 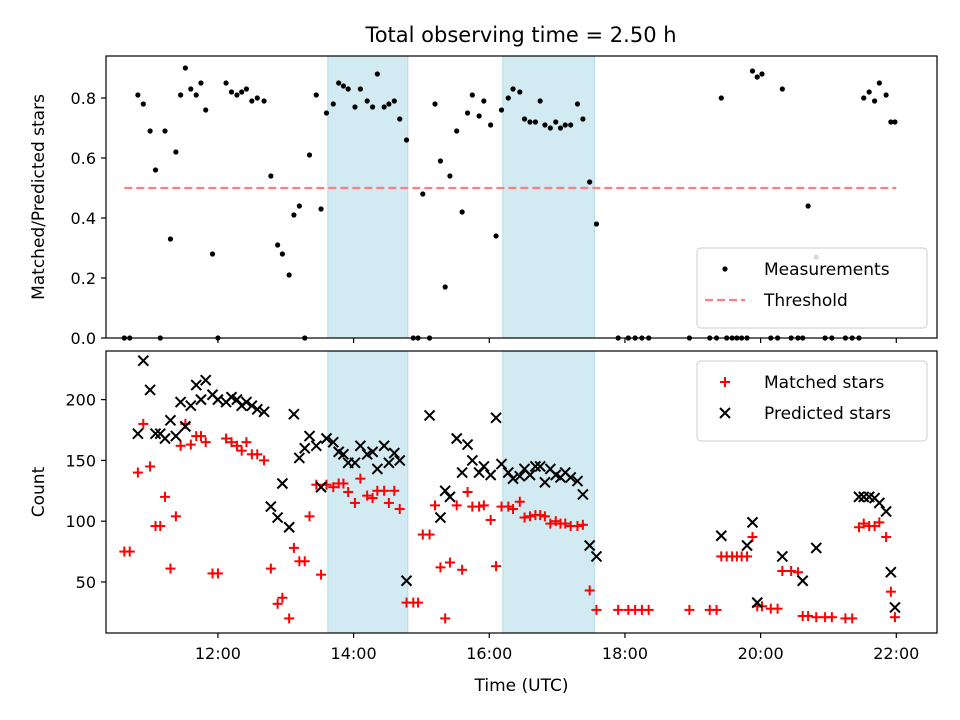 I want to click on x-tick-label: 20:00, so click(x=761, y=653).